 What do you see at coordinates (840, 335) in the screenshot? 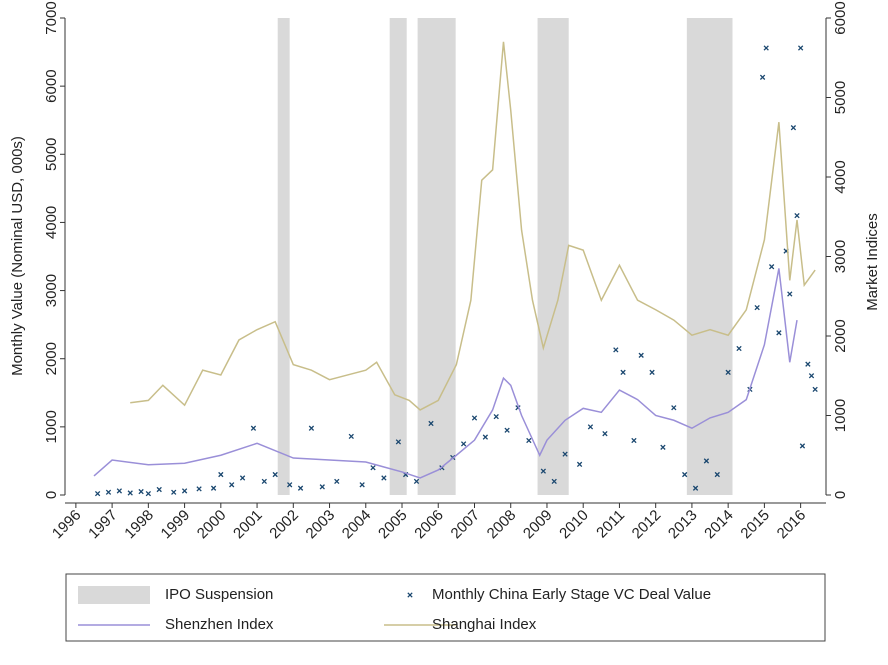
I see `y2-tick-label: 2000` at bounding box center [840, 335].